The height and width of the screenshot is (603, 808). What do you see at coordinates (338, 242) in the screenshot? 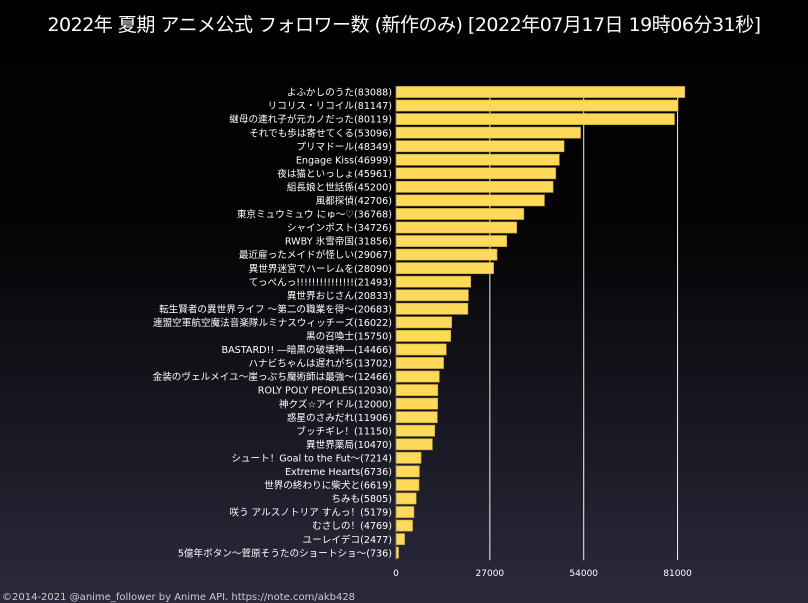
I see `category-label: RWBY 氷雪帝国(31856)` at bounding box center [338, 242].